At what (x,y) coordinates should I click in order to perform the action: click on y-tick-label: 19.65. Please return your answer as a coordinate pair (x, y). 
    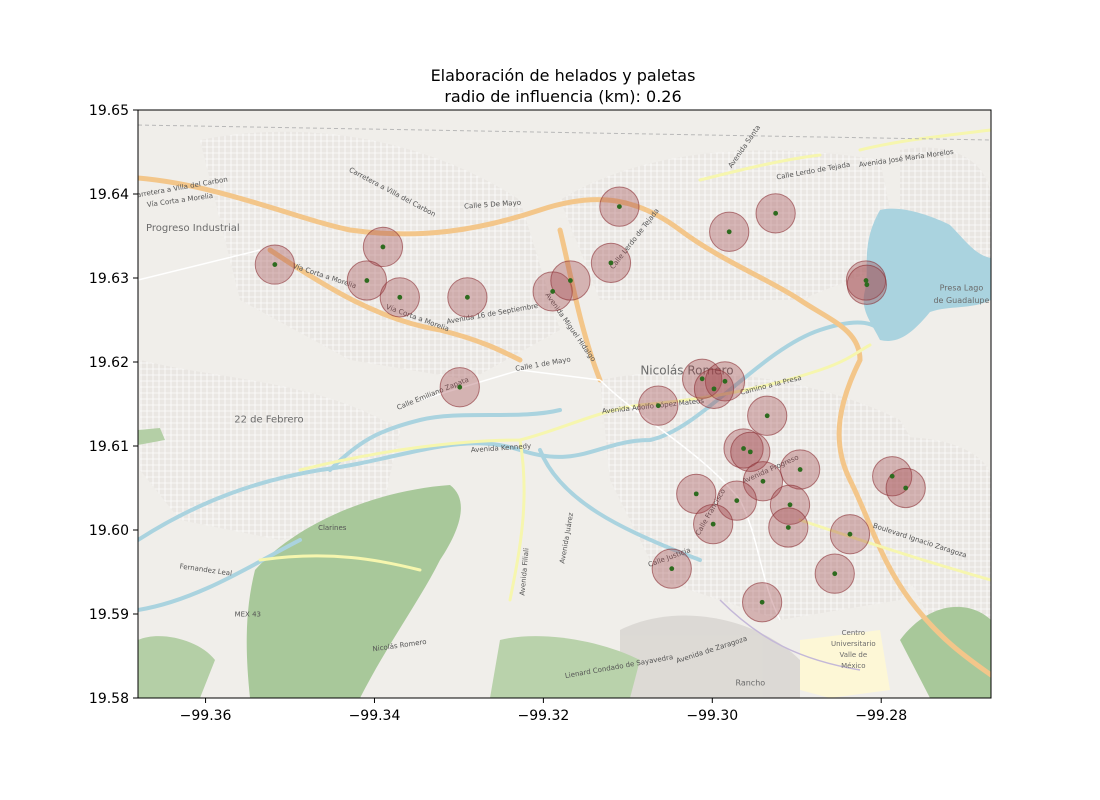
    Looking at the image, I should click on (109, 111).